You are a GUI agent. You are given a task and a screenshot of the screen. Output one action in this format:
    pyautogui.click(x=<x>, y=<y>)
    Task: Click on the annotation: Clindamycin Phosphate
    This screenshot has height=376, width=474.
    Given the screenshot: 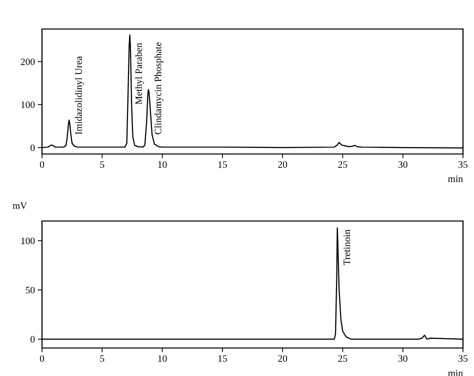 What is the action you would take?
    pyautogui.click(x=159, y=88)
    